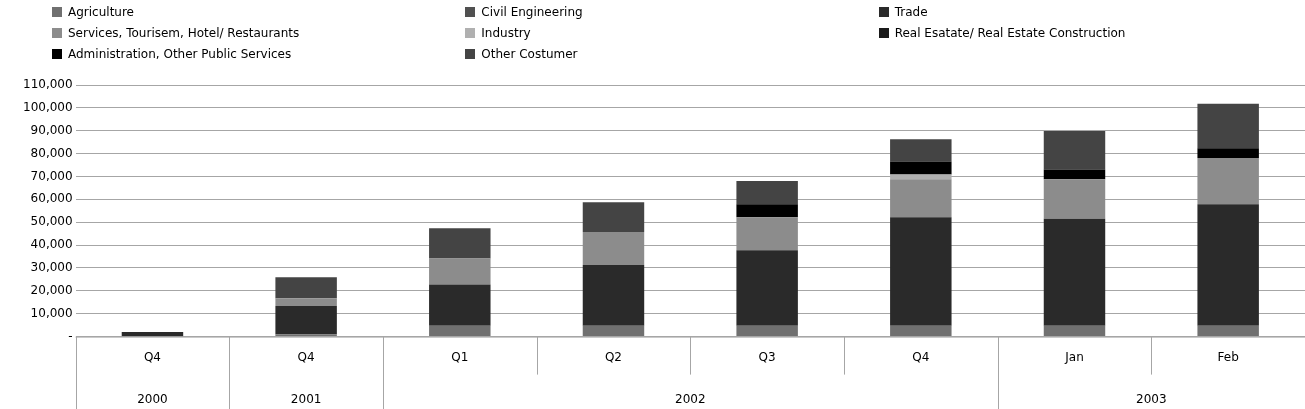  I want to click on y-tick-label: 50,000, so click(51, 221).